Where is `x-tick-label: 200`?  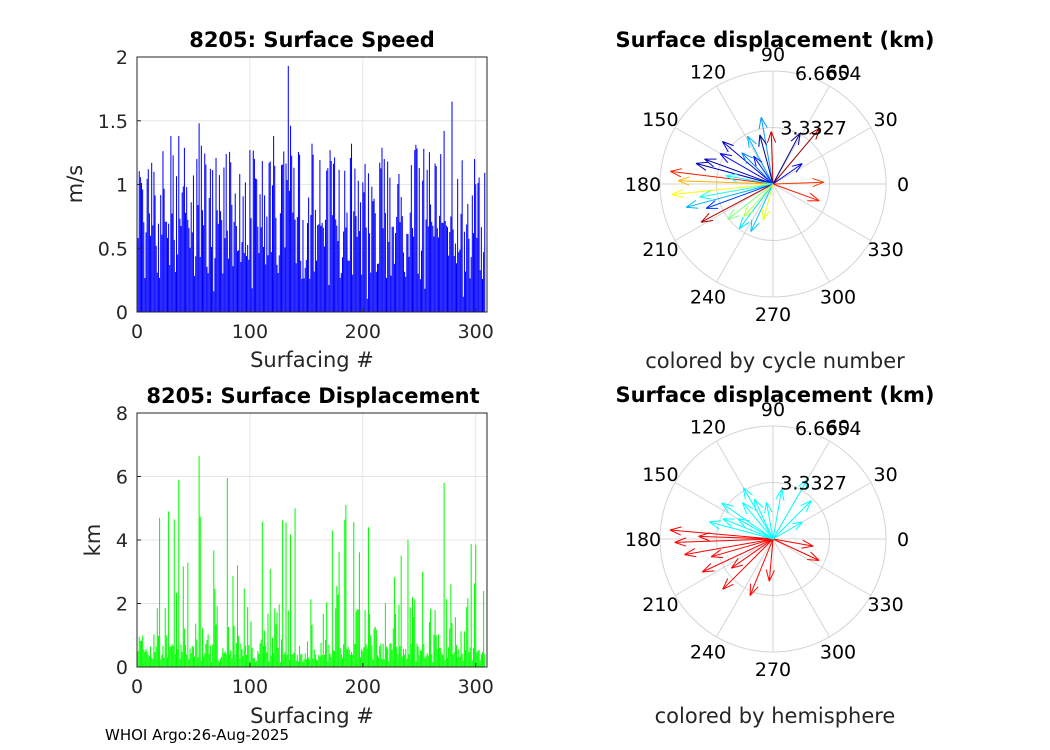 x-tick-label: 200 is located at coordinates (363, 687).